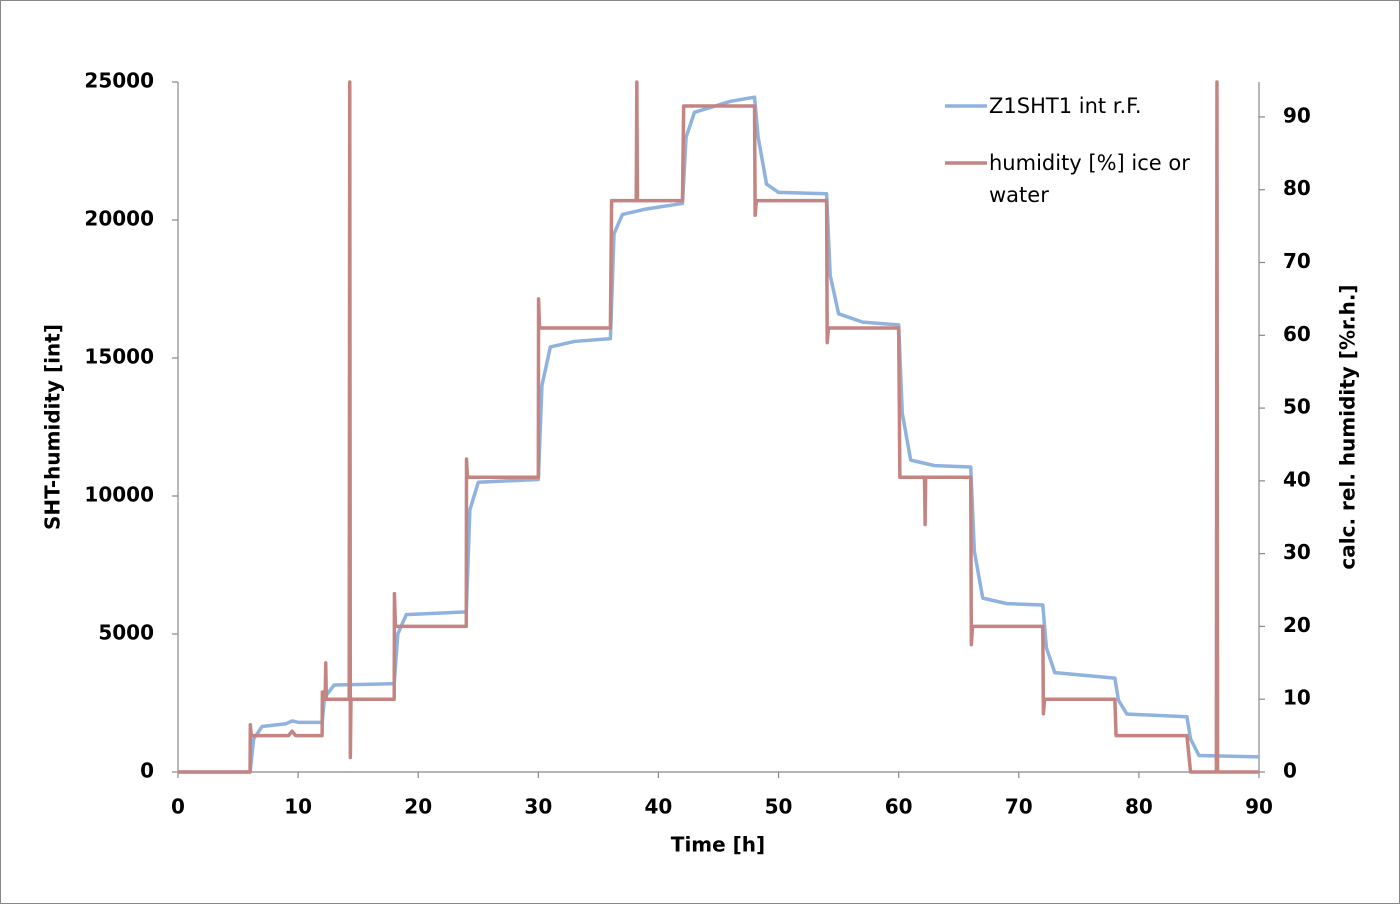  Describe the element at coordinates (659, 807) in the screenshot. I see `x-tick-label: 40` at that location.